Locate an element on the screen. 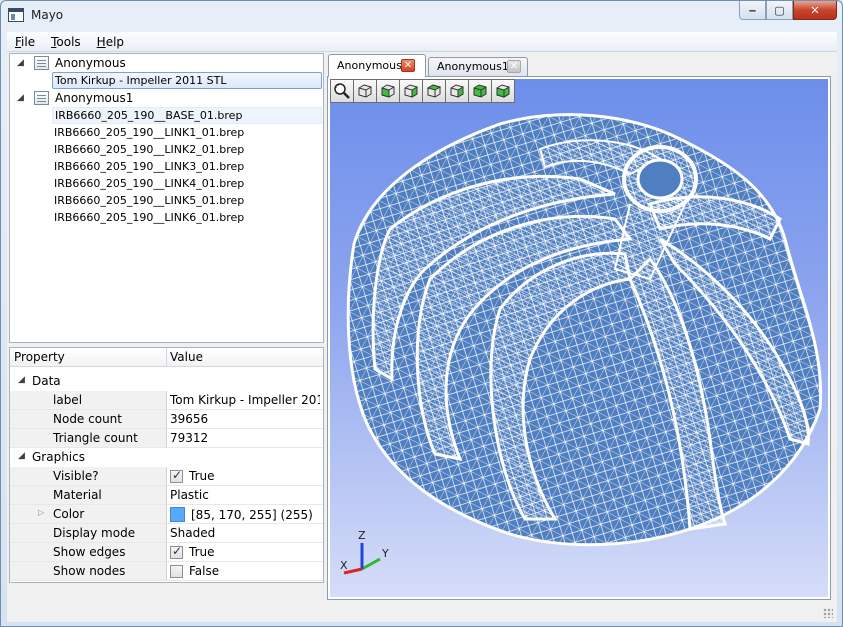 This screenshot has height=627, width=843. prop-value: 39656 is located at coordinates (189, 419).